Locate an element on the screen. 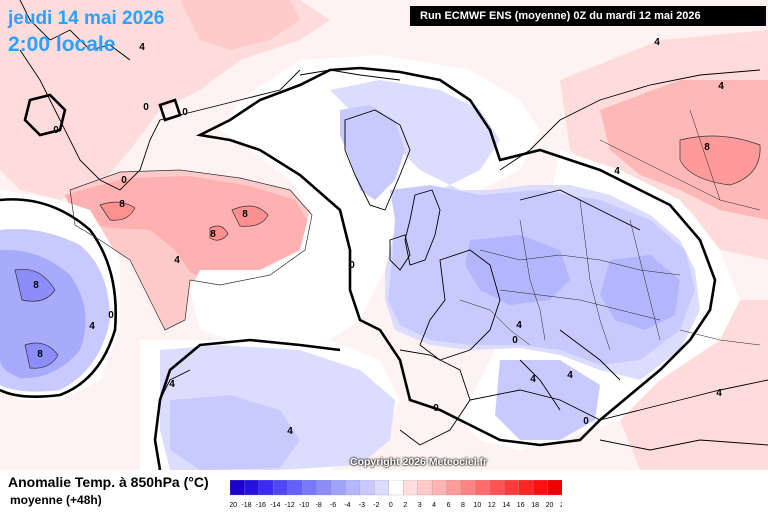  legend-tick-label: -14 is located at coordinates (275, 505).